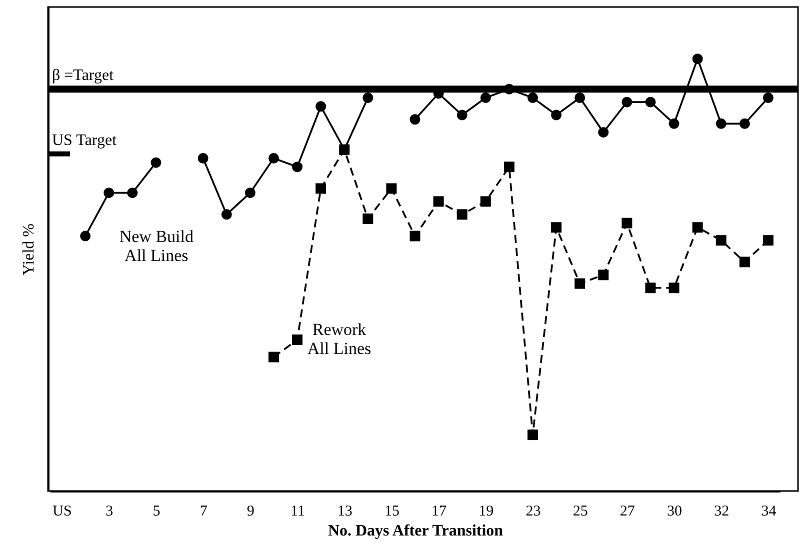 This screenshot has width=806, height=553. What do you see at coordinates (62, 512) in the screenshot?
I see `x-tick-label: US` at bounding box center [62, 512].